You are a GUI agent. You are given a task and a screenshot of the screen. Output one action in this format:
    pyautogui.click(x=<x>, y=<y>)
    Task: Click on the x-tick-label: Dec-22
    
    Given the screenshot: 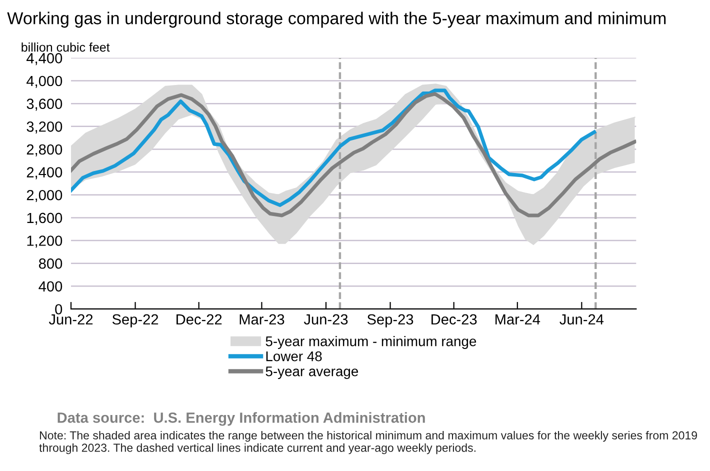 What is the action you would take?
    pyautogui.click(x=199, y=319)
    